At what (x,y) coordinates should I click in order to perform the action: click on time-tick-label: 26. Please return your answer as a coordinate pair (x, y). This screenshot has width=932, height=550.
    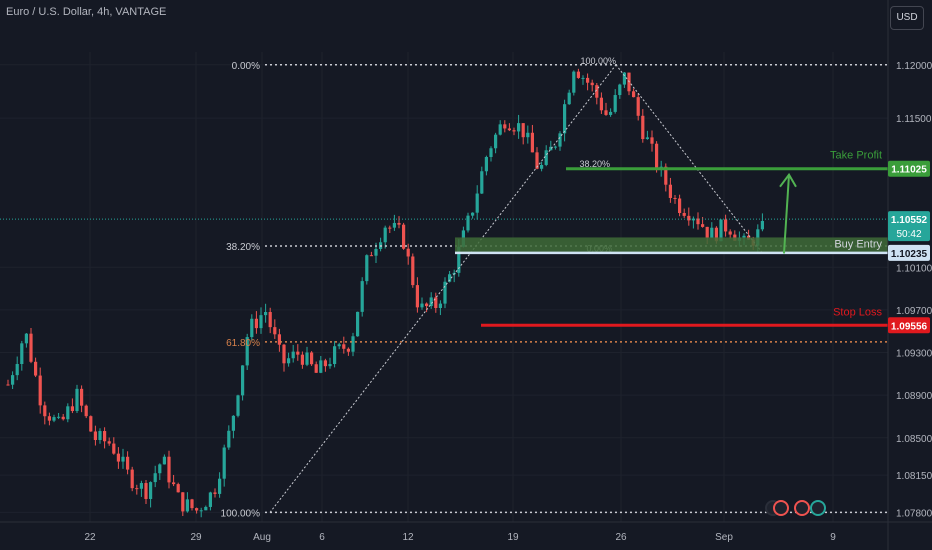
    Looking at the image, I should click on (621, 537).